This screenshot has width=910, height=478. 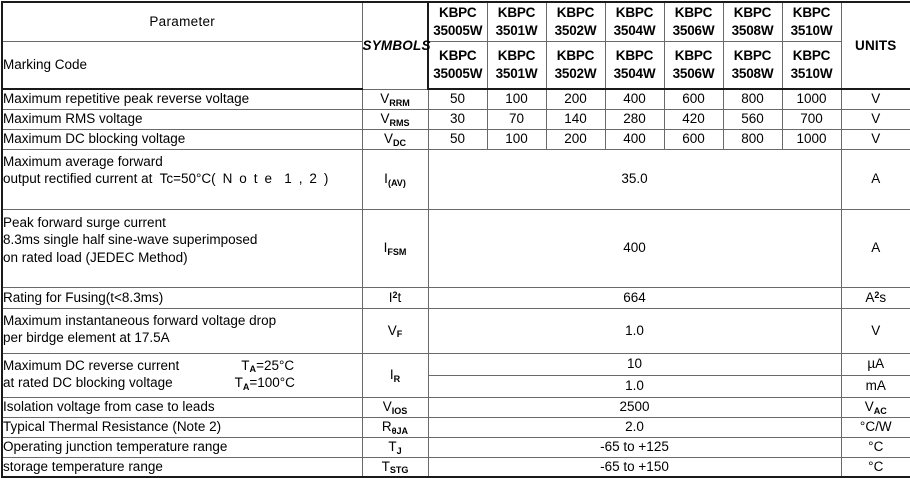 What do you see at coordinates (575, 21) in the screenshot?
I see `part-header-2: KBPC 3502W` at bounding box center [575, 21].